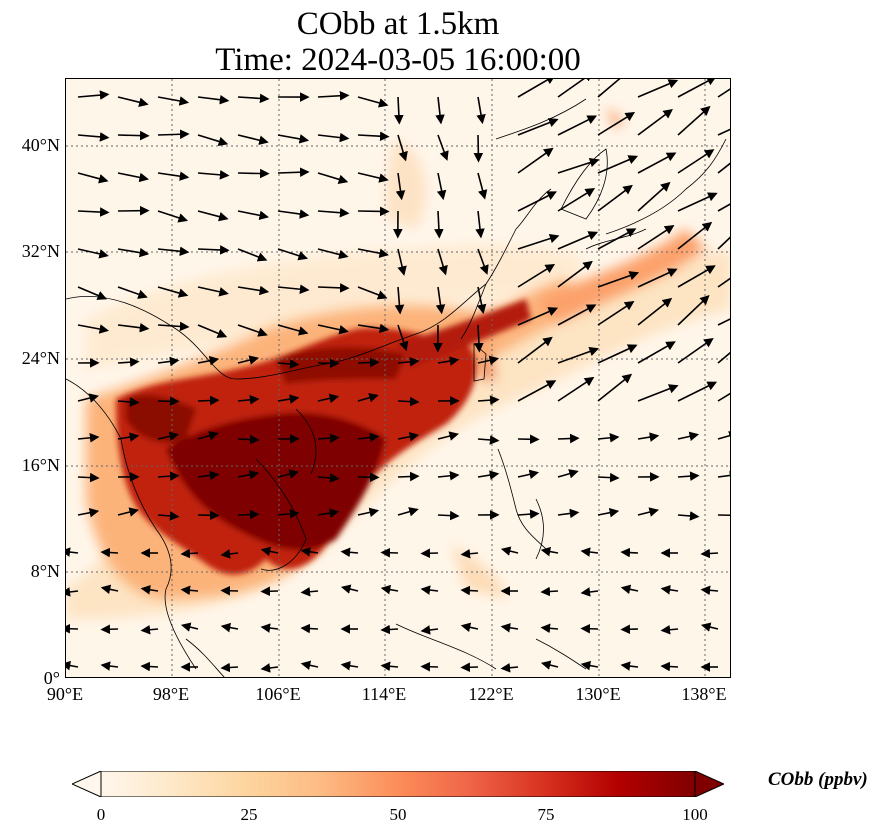 The height and width of the screenshot is (836, 887). What do you see at coordinates (87, 784) in the screenshot?
I see `colorbar-min-extend` at bounding box center [87, 784].